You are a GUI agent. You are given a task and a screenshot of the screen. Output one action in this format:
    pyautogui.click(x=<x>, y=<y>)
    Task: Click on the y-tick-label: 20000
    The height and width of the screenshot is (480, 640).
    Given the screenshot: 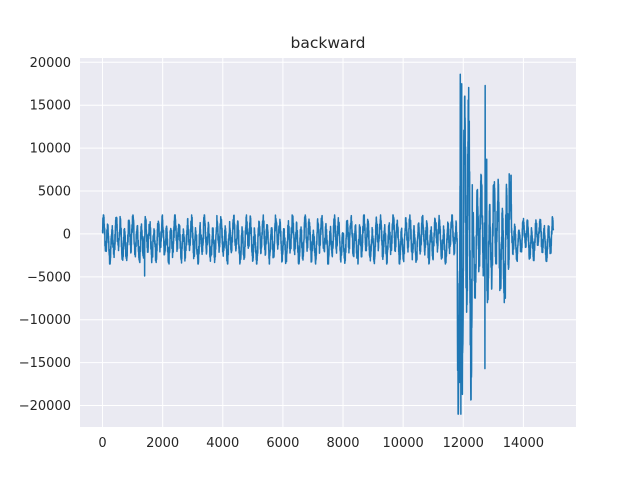 What is the action you would take?
    pyautogui.click(x=50, y=63)
    